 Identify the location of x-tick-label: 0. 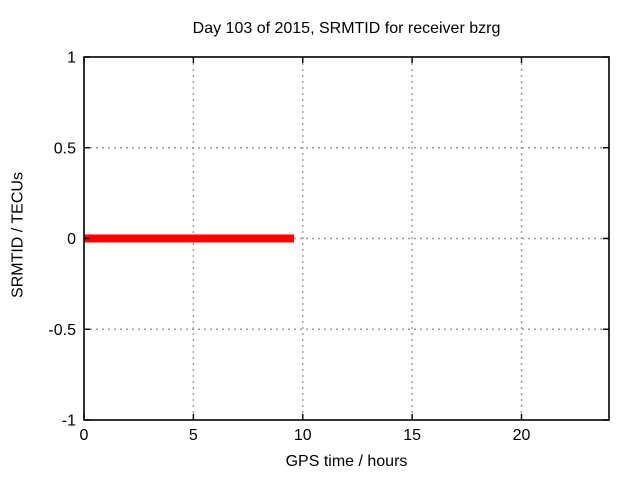
(84, 435).